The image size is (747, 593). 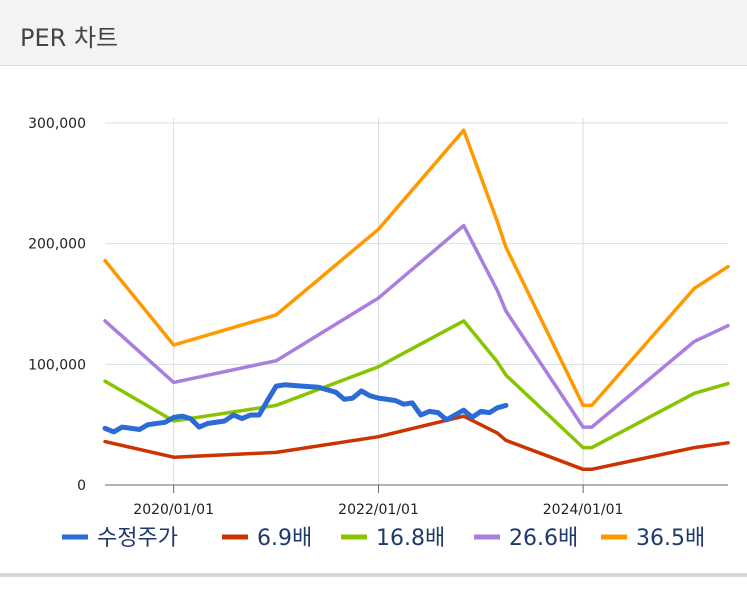 I want to click on legend-label: 6.9배, so click(x=284, y=538).